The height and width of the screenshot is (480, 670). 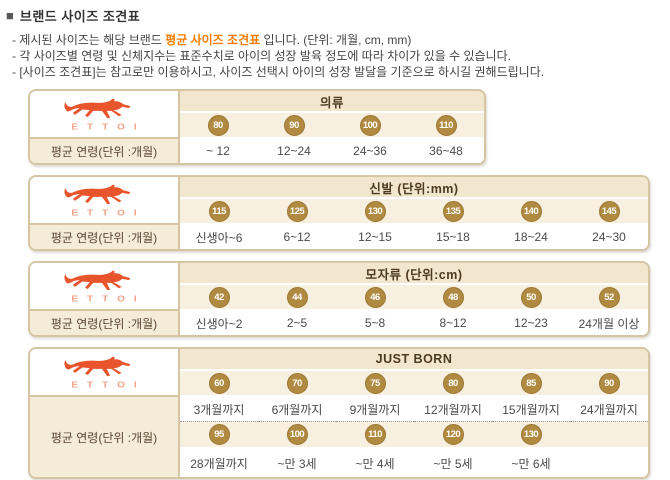 What do you see at coordinates (219, 323) in the screenshot?
I see `age-value: 신생아~2` at bounding box center [219, 323].